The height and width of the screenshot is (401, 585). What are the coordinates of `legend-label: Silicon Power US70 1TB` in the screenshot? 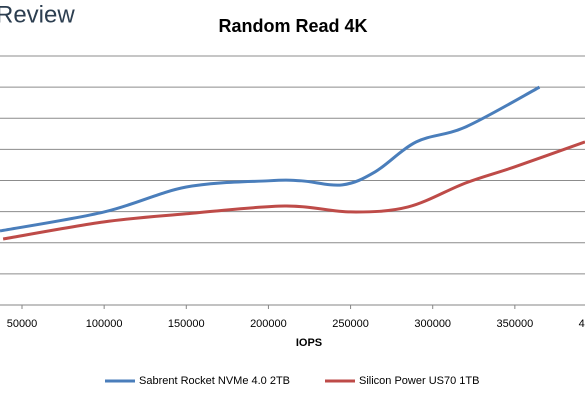 It's located at (419, 381).